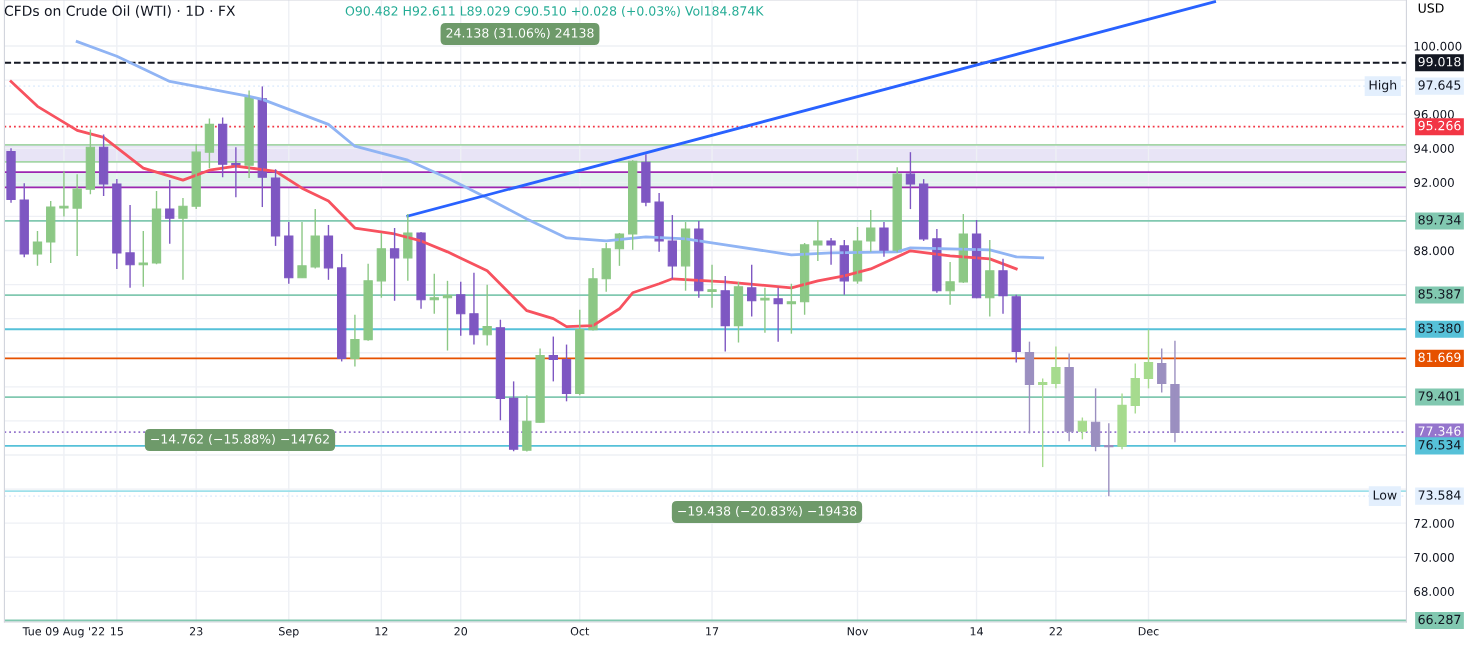  Describe the element at coordinates (381, 631) in the screenshot. I see `x-tick-label: 12` at that location.